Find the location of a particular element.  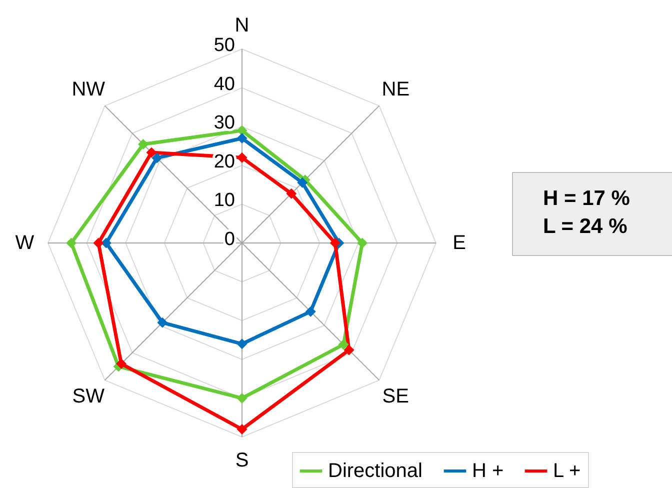

legend-label: H + is located at coordinates (488, 471).